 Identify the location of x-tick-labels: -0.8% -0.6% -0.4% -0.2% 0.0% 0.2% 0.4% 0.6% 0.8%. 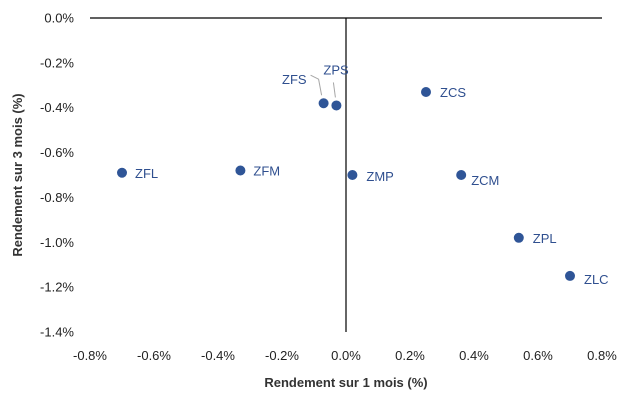
(345, 355).